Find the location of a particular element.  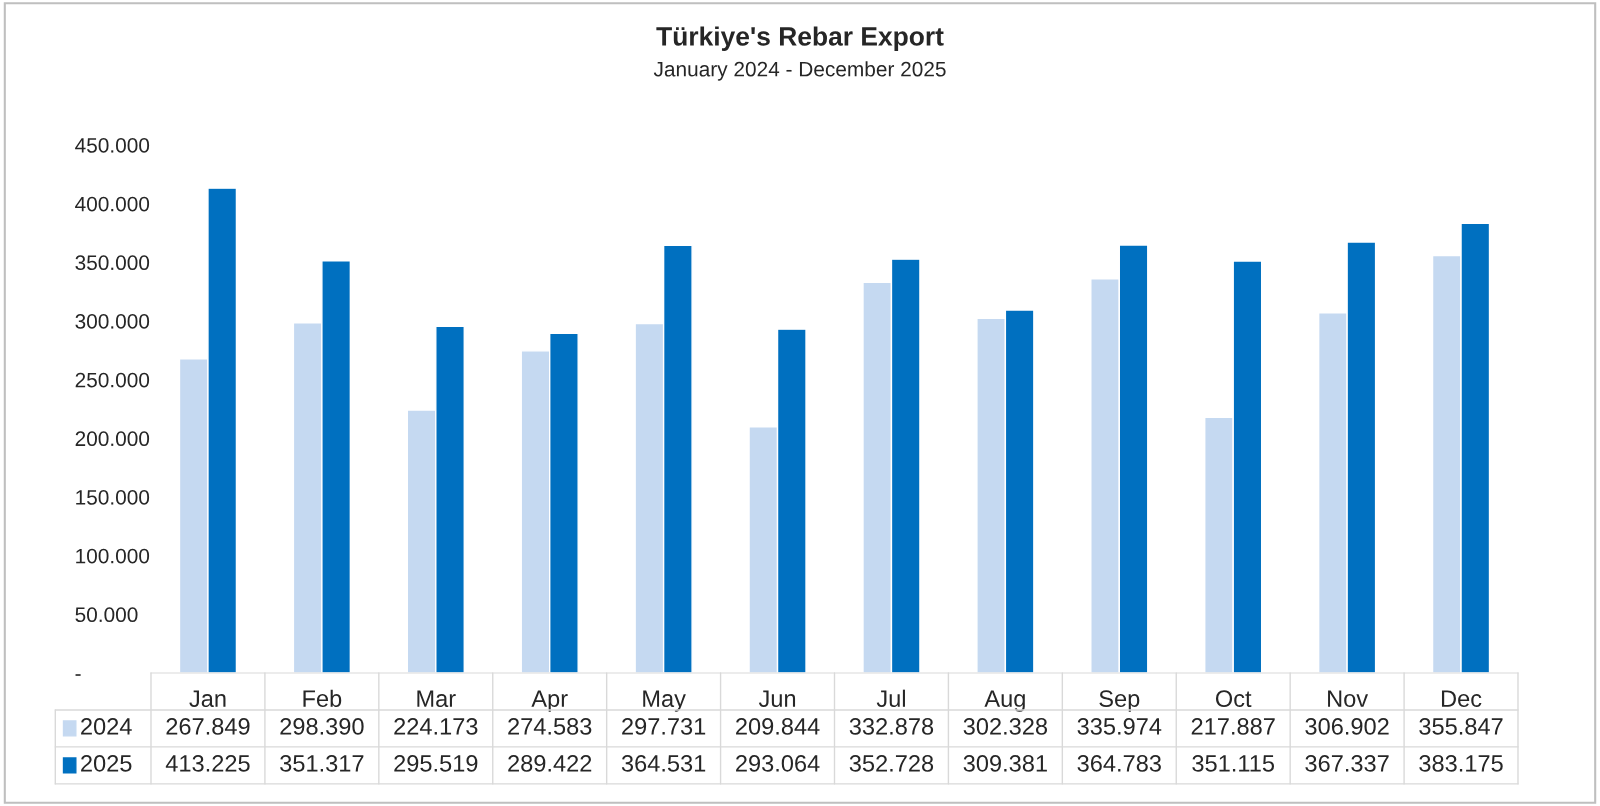

data-label: 306.902 is located at coordinates (1347, 726).